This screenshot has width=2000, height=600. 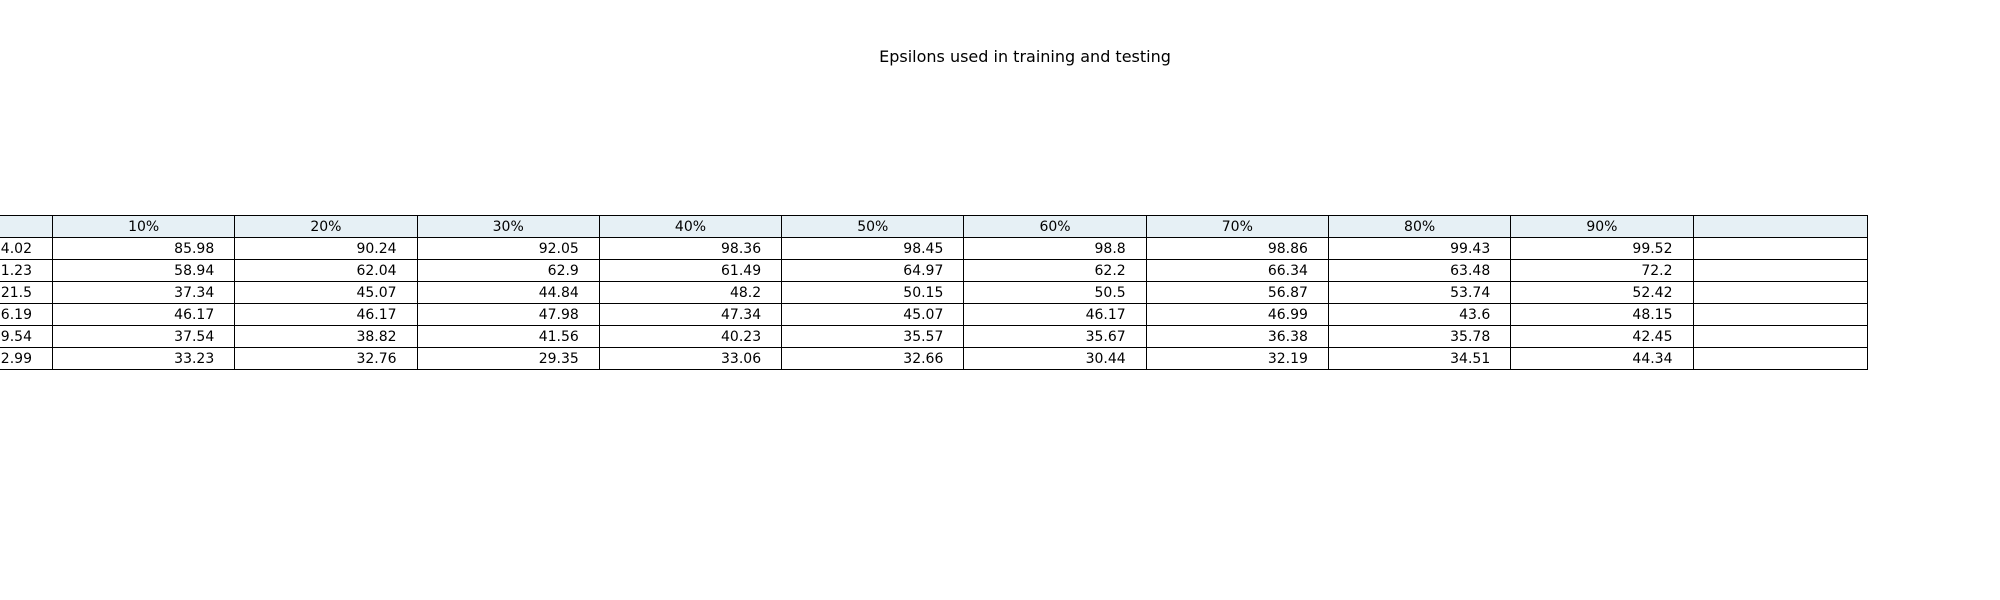 What do you see at coordinates (1419, 336) in the screenshot?
I see `table-cell: 35.78` at bounding box center [1419, 336].